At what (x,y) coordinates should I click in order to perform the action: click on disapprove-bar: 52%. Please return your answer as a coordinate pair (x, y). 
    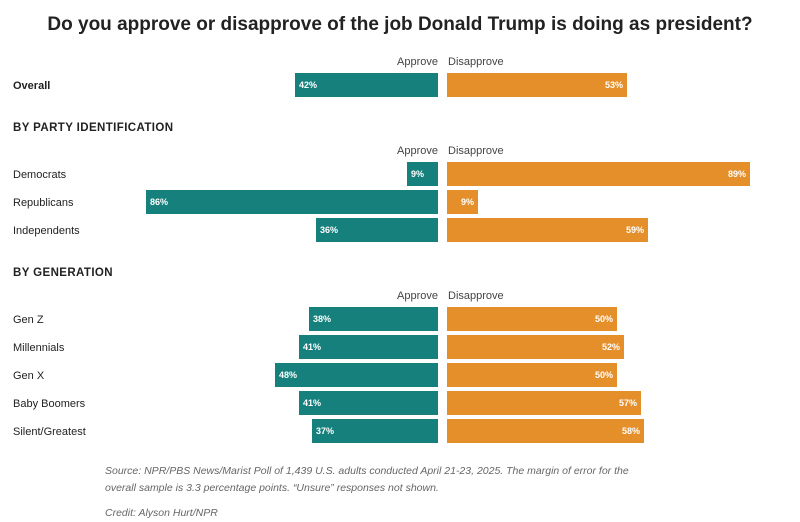
    Looking at the image, I should click on (535, 347).